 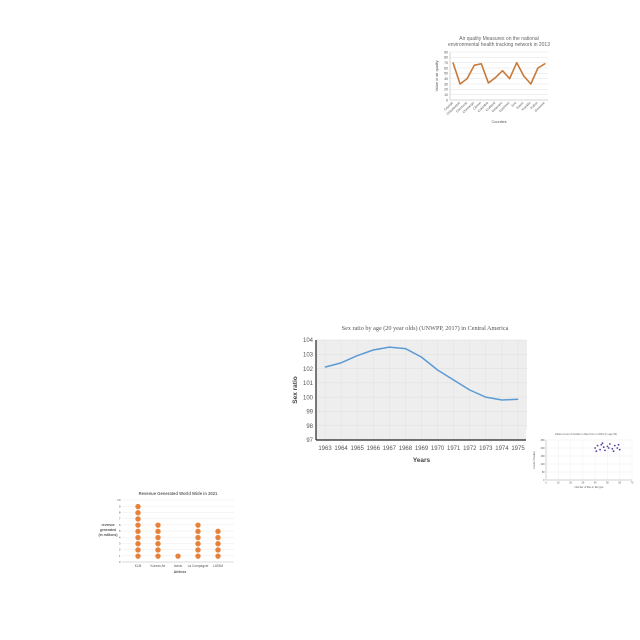 What do you see at coordinates (534, 459) in the screenshot?
I see `y-axis-label: Count of bodies` at bounding box center [534, 459].